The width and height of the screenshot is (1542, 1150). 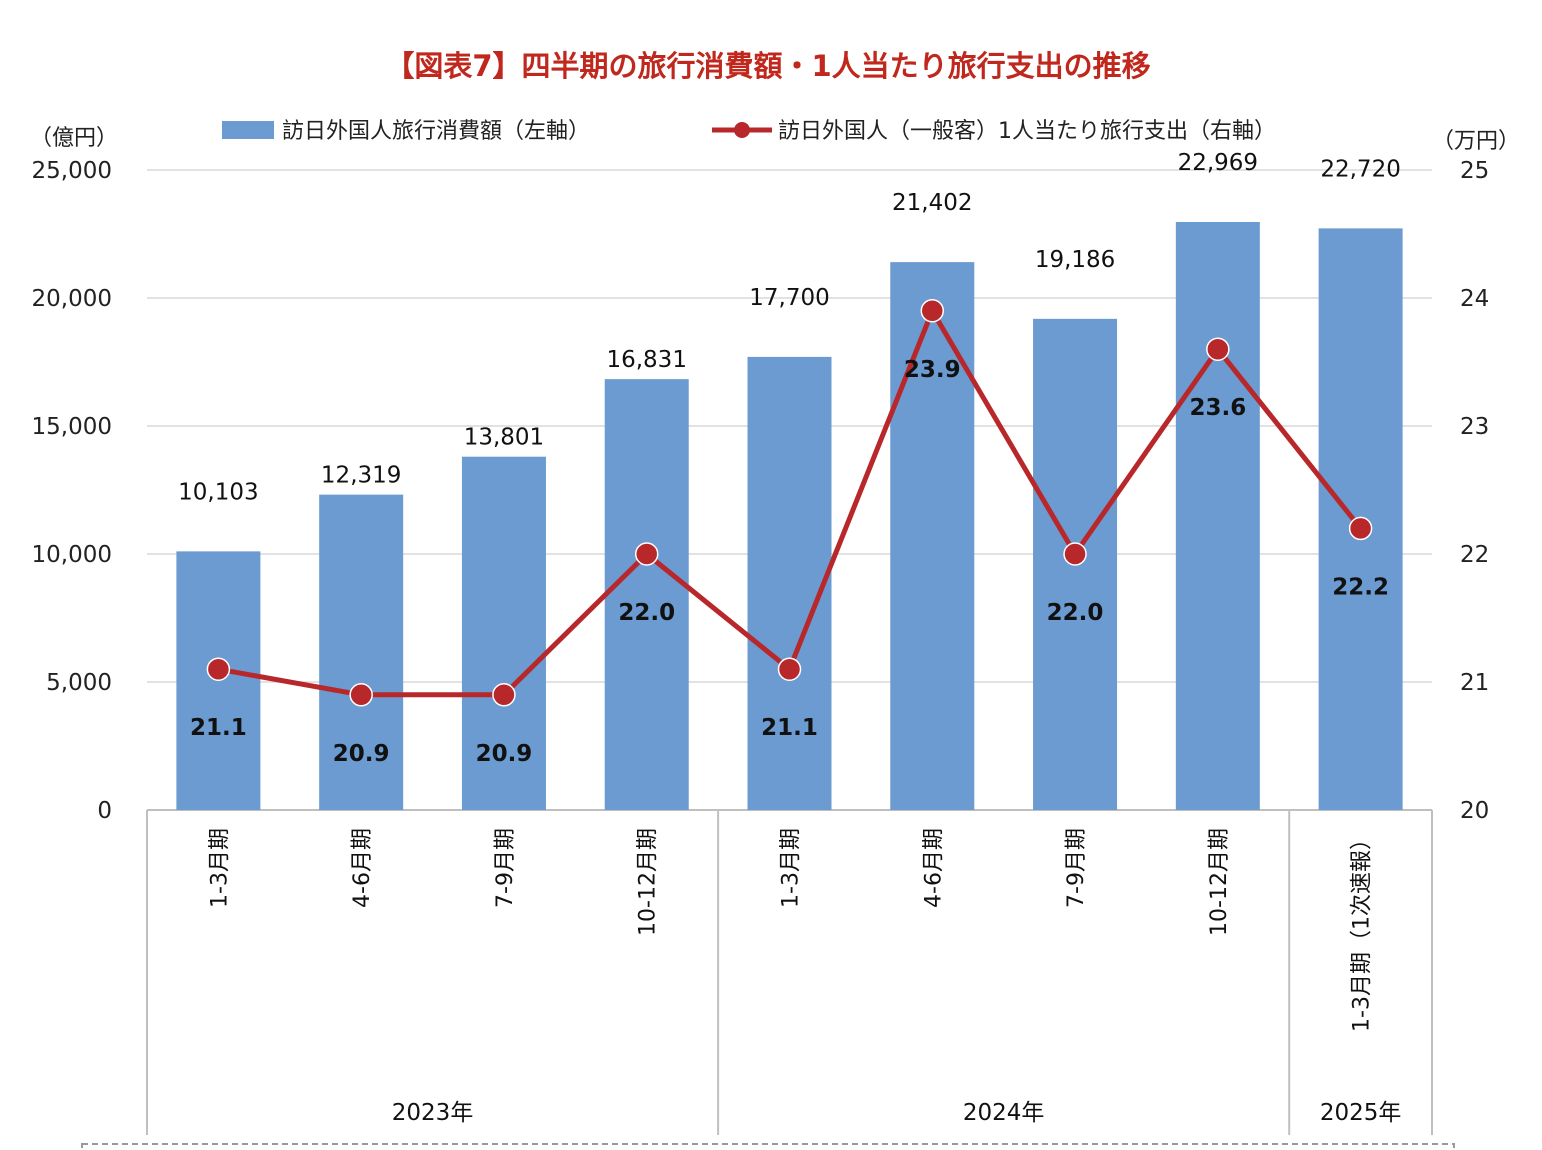 What do you see at coordinates (1474, 427) in the screenshot?
I see `right-tick-label: 23` at bounding box center [1474, 427].